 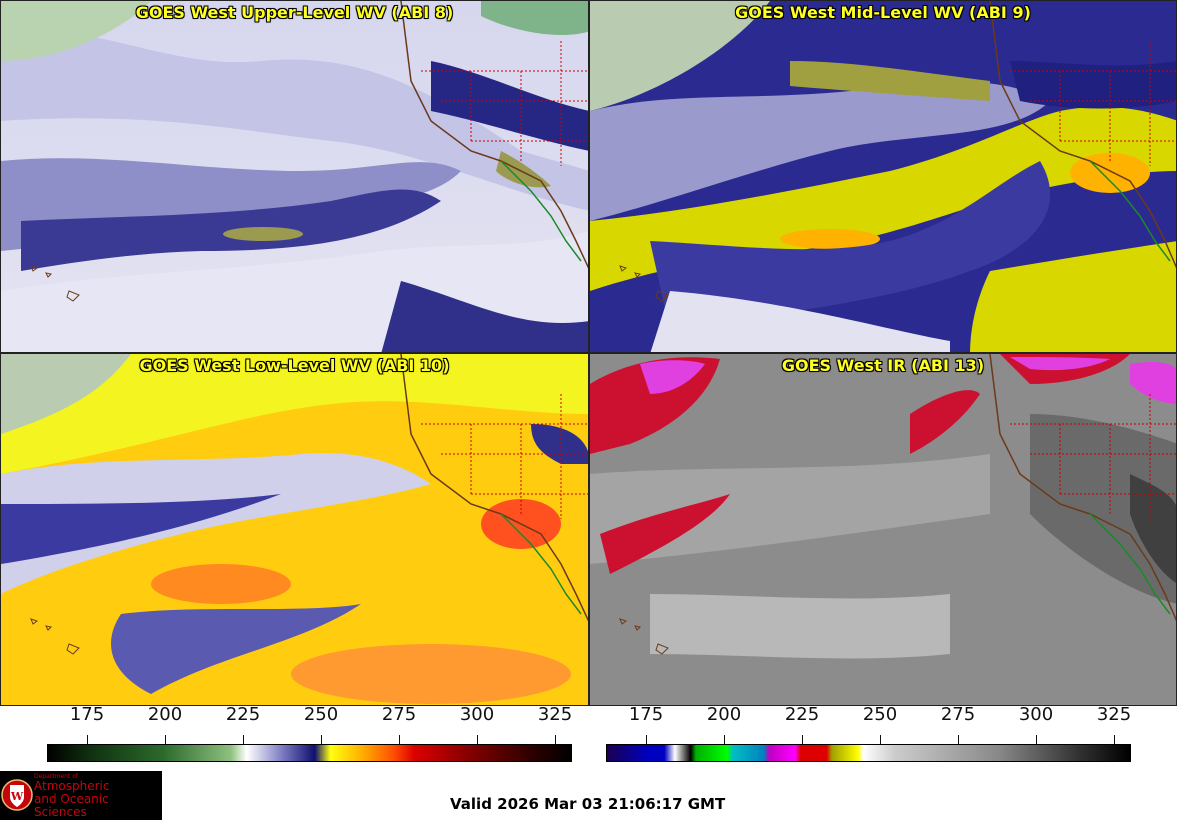 I want to click on ir-colorbar-ticks: 175 200 225 250 275 300 325, so click(x=868, y=724).